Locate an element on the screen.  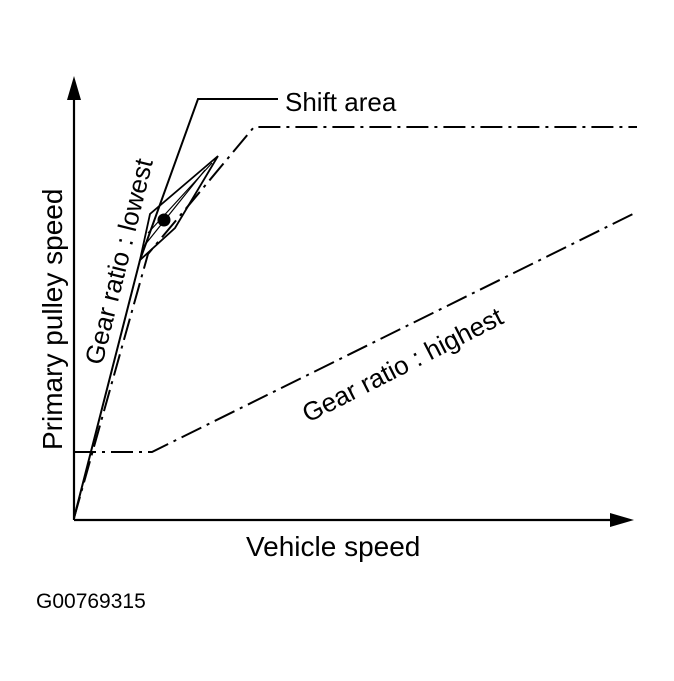
figure-code: G00769315 is located at coordinates (91, 601).